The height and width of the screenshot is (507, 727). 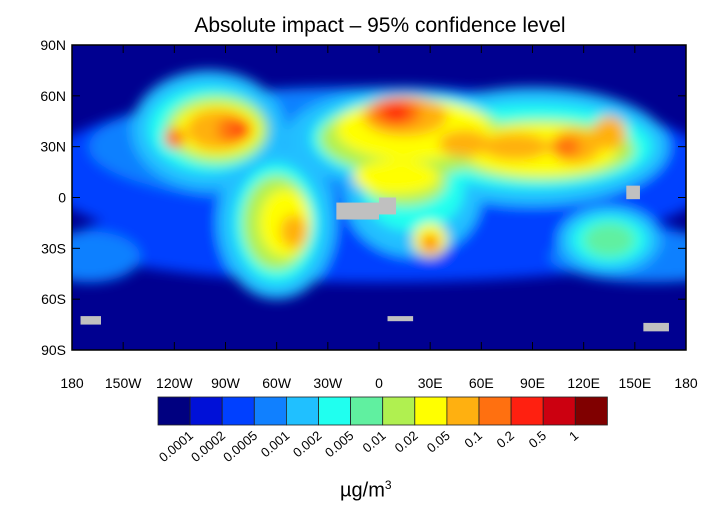 What do you see at coordinates (362, 490) in the screenshot?
I see `unit-text: µg/m` at bounding box center [362, 490].